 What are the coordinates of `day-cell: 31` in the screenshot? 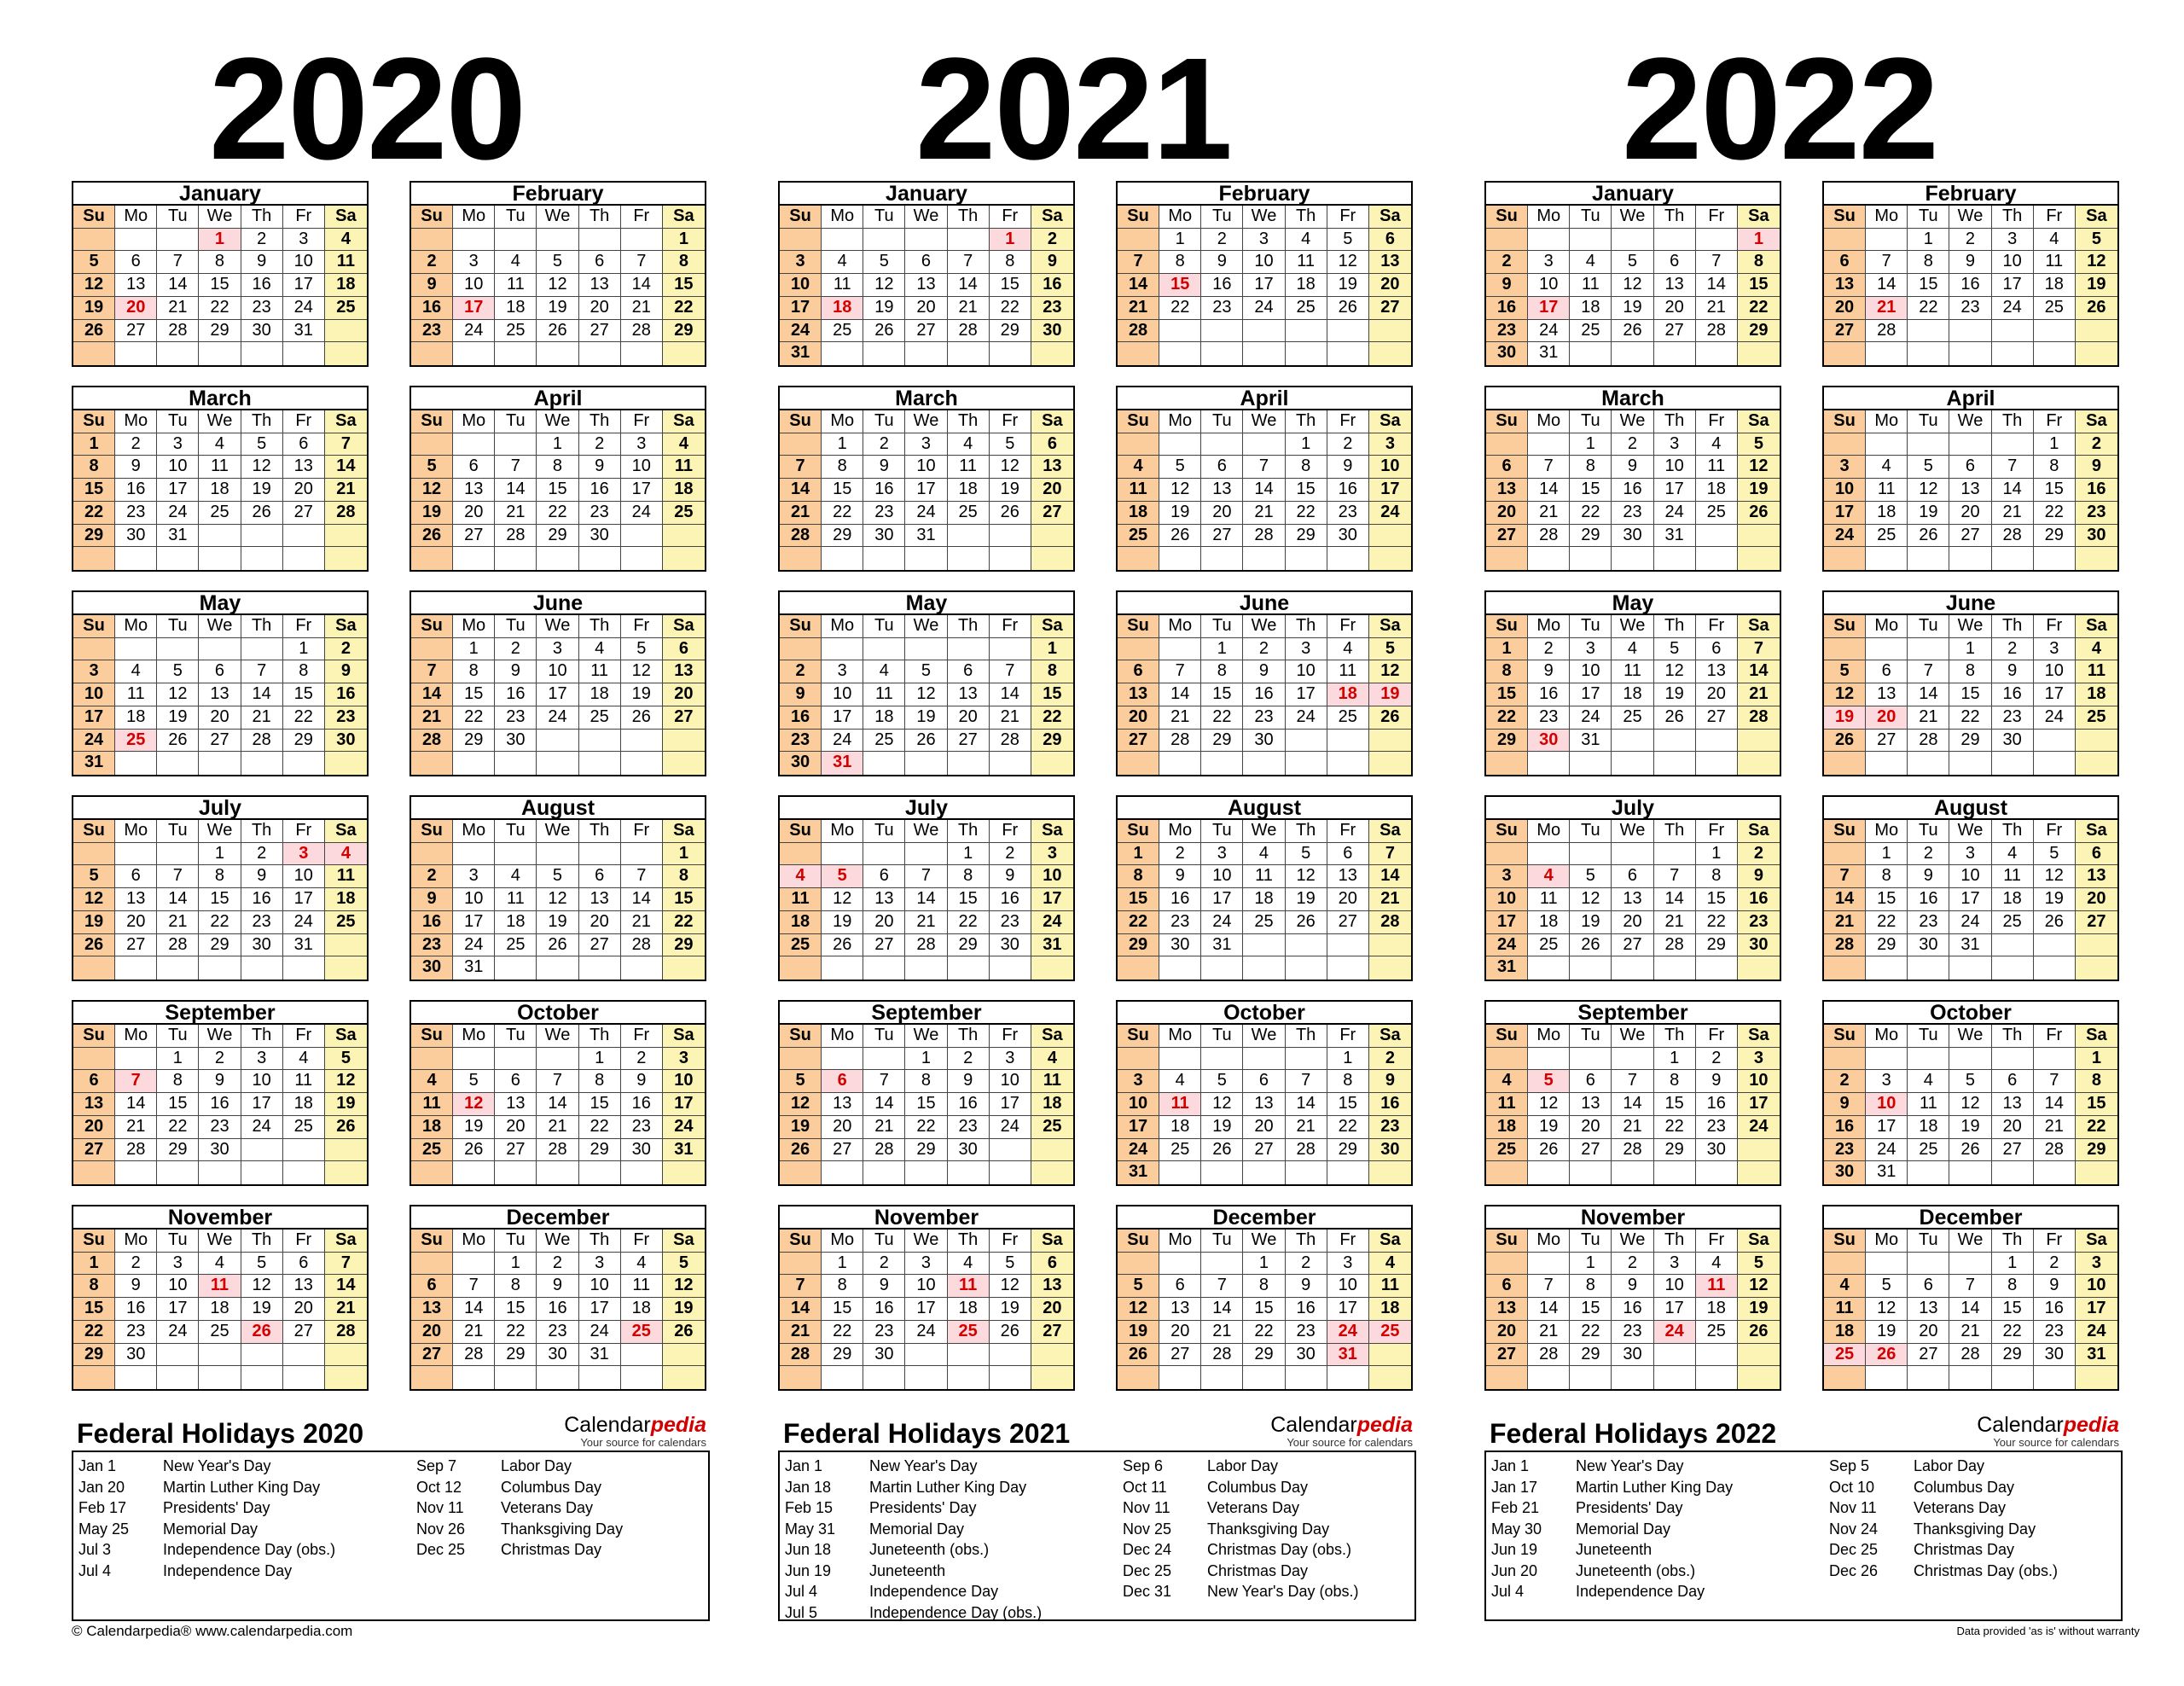 It's located at (475, 968).